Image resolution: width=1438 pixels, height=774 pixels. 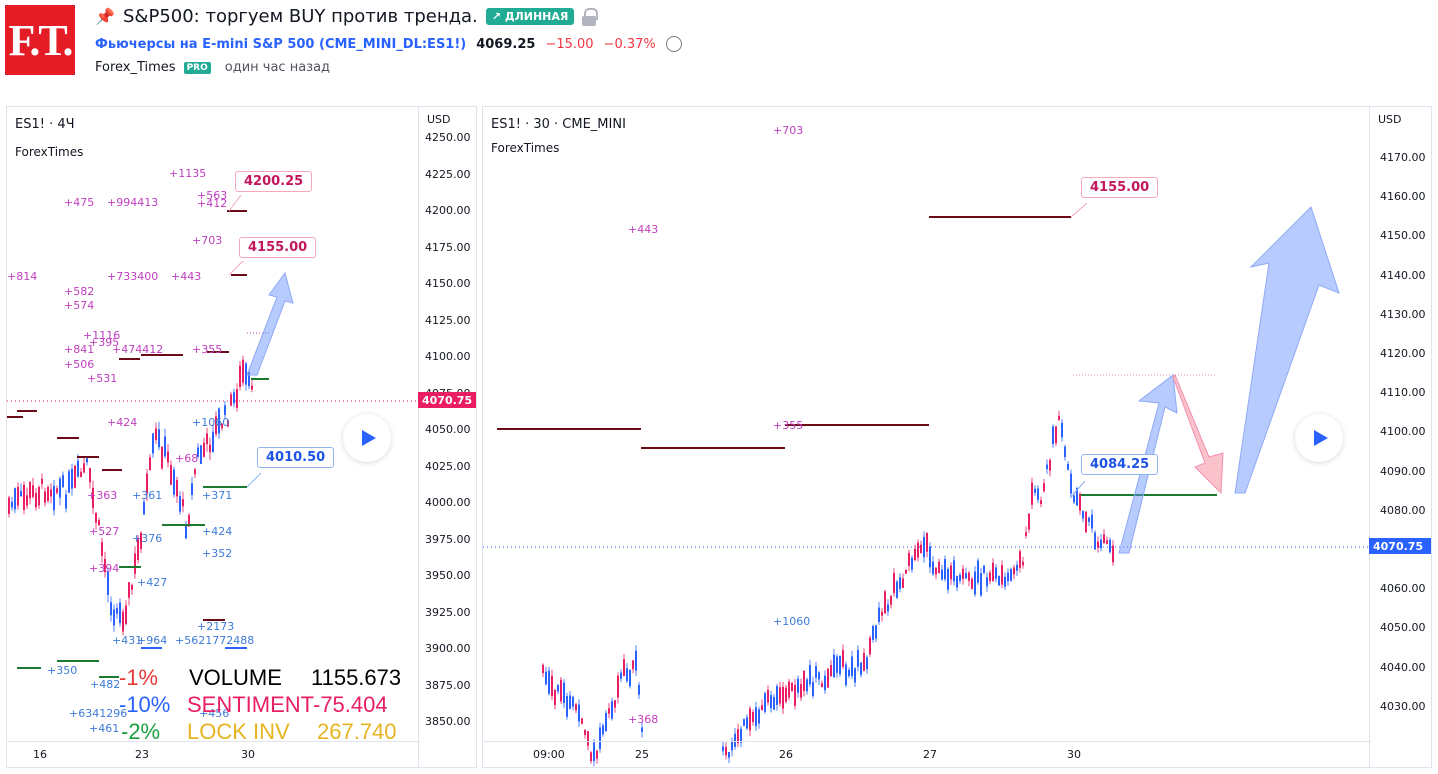 What do you see at coordinates (1403, 275) in the screenshot?
I see `price-tick: 4140.00` at bounding box center [1403, 275].